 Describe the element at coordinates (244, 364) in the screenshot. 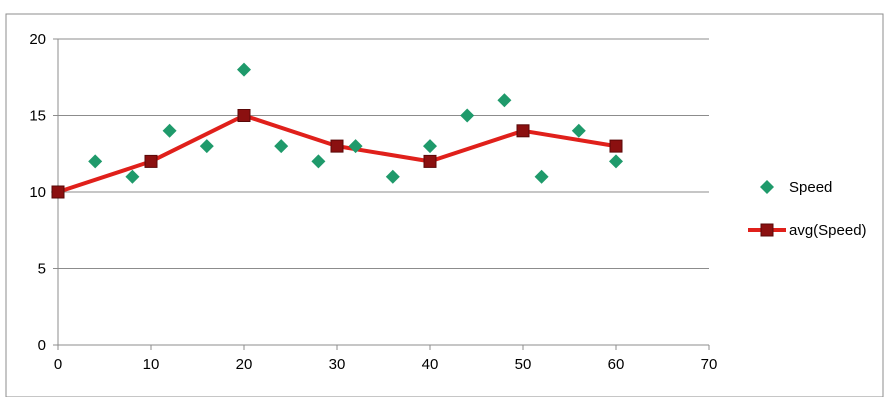

I see `x-tick-label-20: 20` at that location.